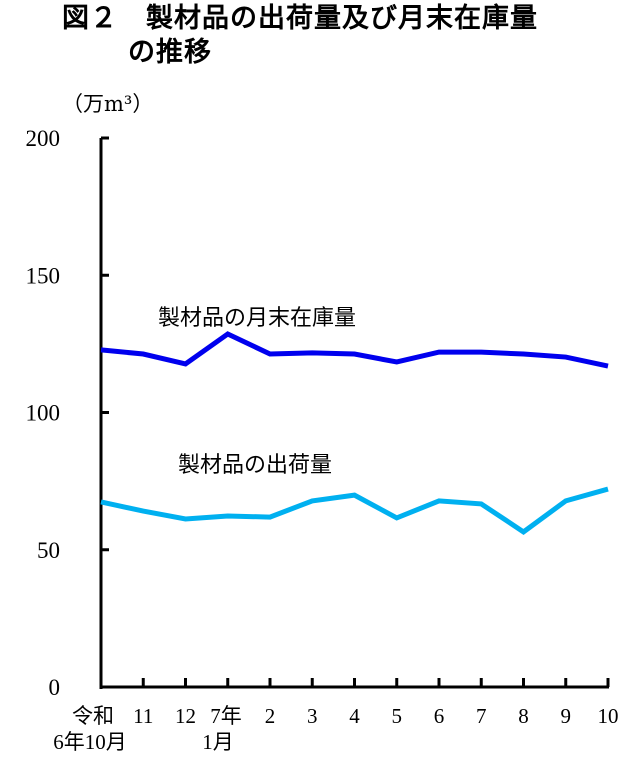 This screenshot has height=758, width=637. I want to click on y-tick-label: 100, so click(43, 413).